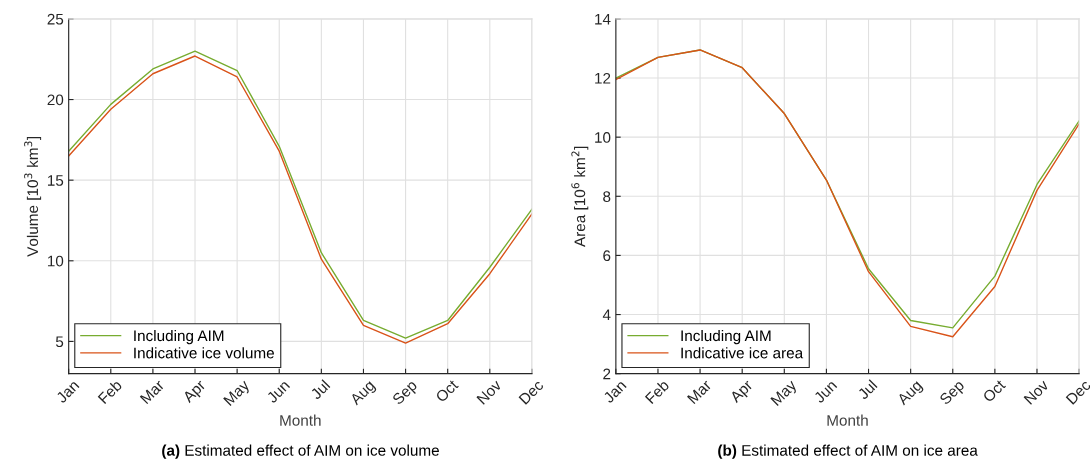  What do you see at coordinates (607, 374) in the screenshot?
I see `y-tick-label: 2` at bounding box center [607, 374].